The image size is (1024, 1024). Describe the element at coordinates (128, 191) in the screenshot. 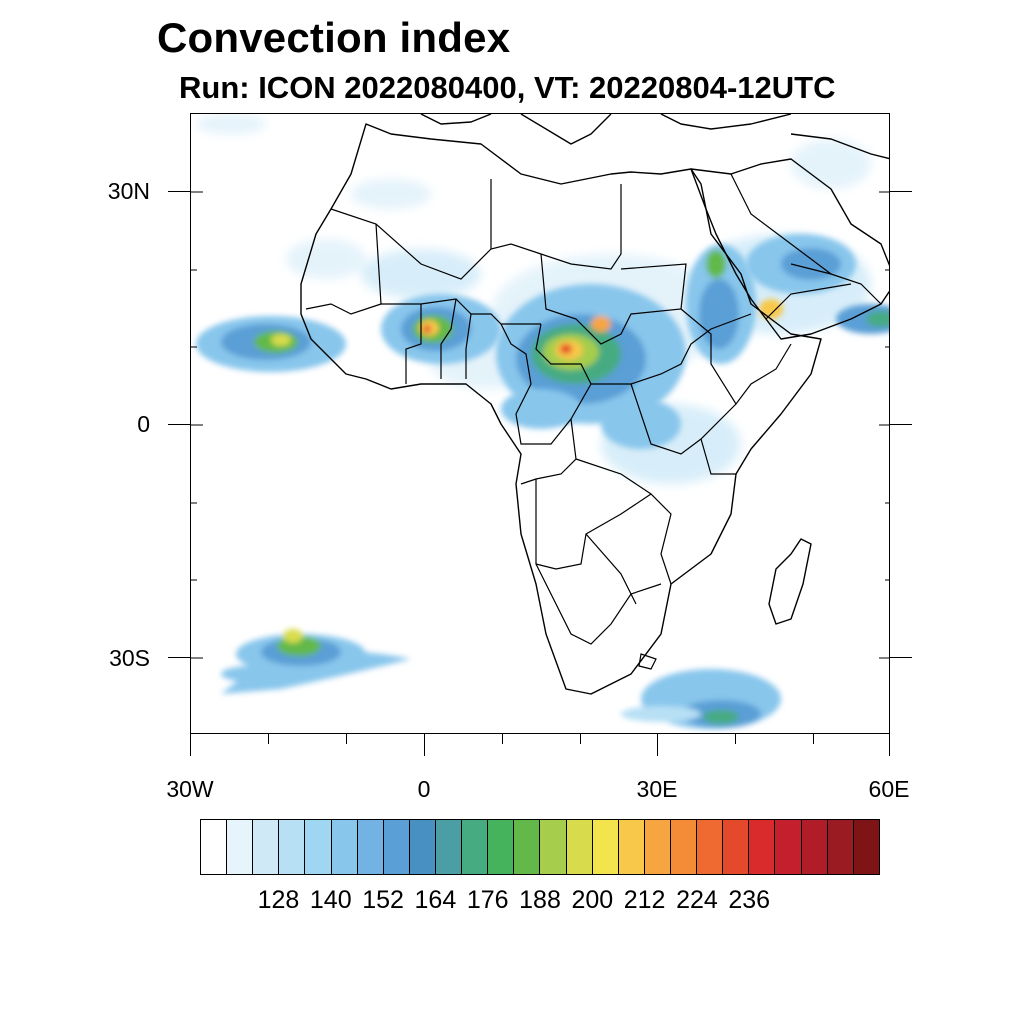

I see `lat-label-30n: 30N` at that location.